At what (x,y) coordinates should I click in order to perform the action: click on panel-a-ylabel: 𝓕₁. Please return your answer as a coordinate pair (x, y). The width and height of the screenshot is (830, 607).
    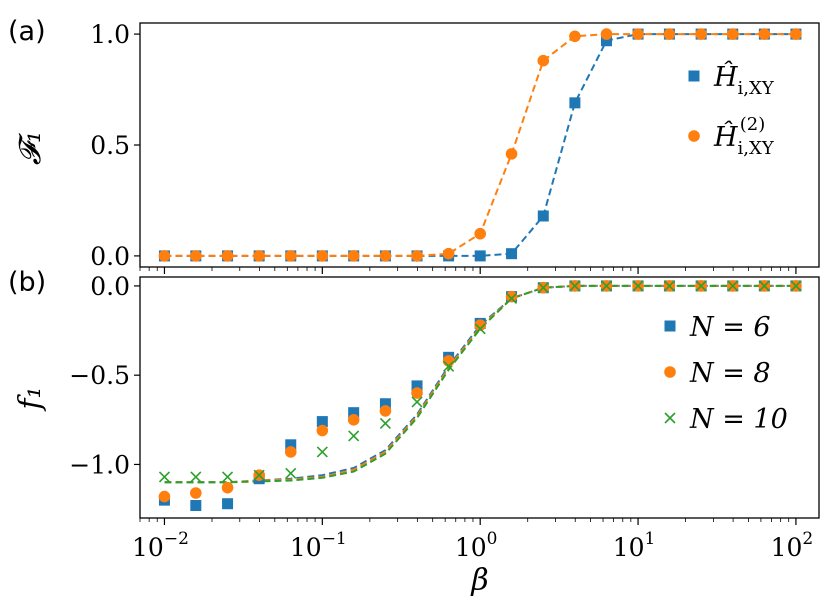
    Looking at the image, I should click on (30, 148).